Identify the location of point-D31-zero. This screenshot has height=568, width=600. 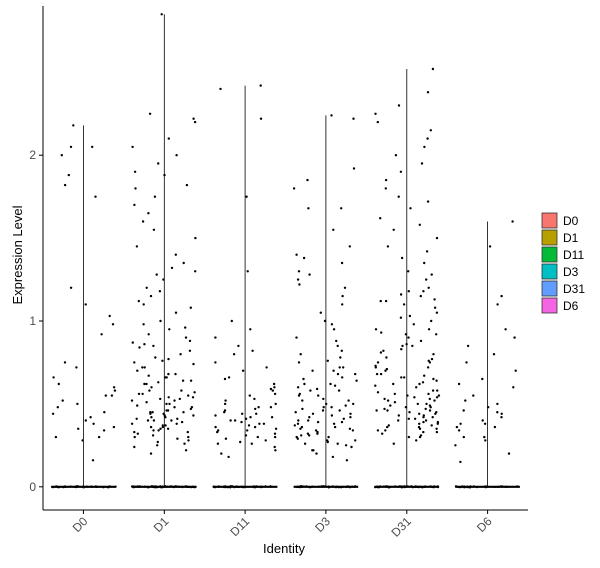
(437, 486).